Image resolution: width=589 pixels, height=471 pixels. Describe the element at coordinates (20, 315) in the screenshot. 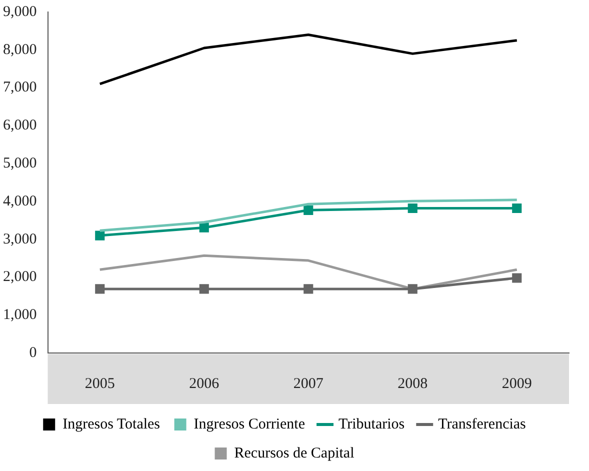

I see `y-tick-label: 1,000` at that location.